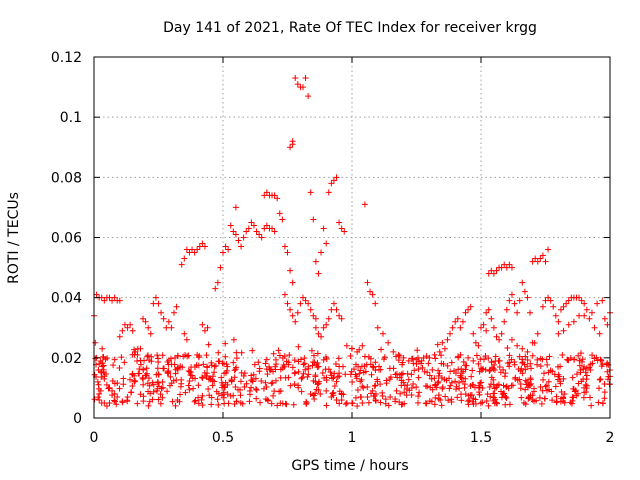 The image size is (640, 480). What do you see at coordinates (481, 438) in the screenshot?
I see `x-tick-label: 1.5` at bounding box center [481, 438].